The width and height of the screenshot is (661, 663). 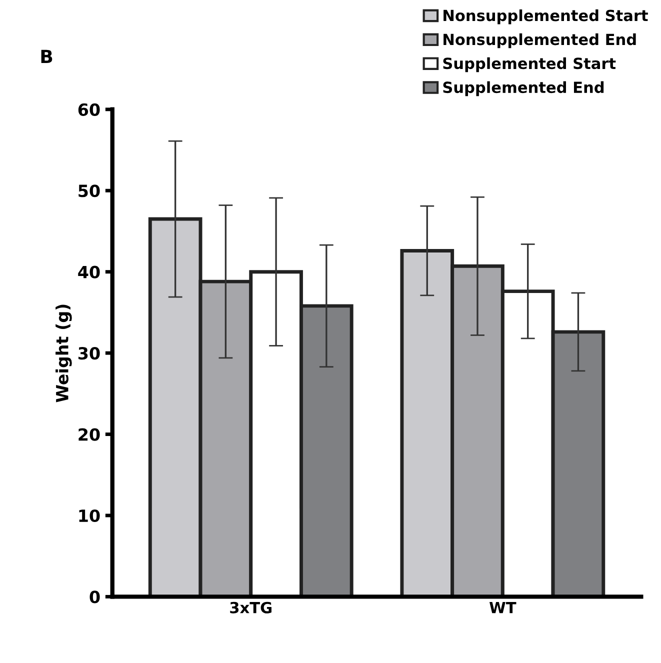 I want to click on x-tick-label: WT, so click(x=502, y=608).